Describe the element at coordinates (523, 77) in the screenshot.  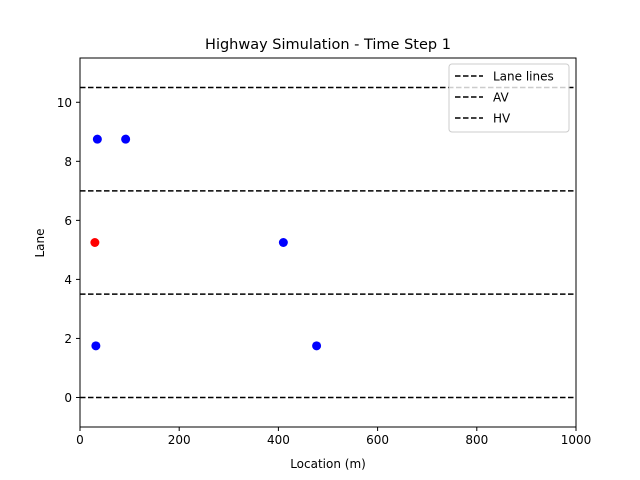
I see `legend-label-lane-lines: Lane lines` at that location.